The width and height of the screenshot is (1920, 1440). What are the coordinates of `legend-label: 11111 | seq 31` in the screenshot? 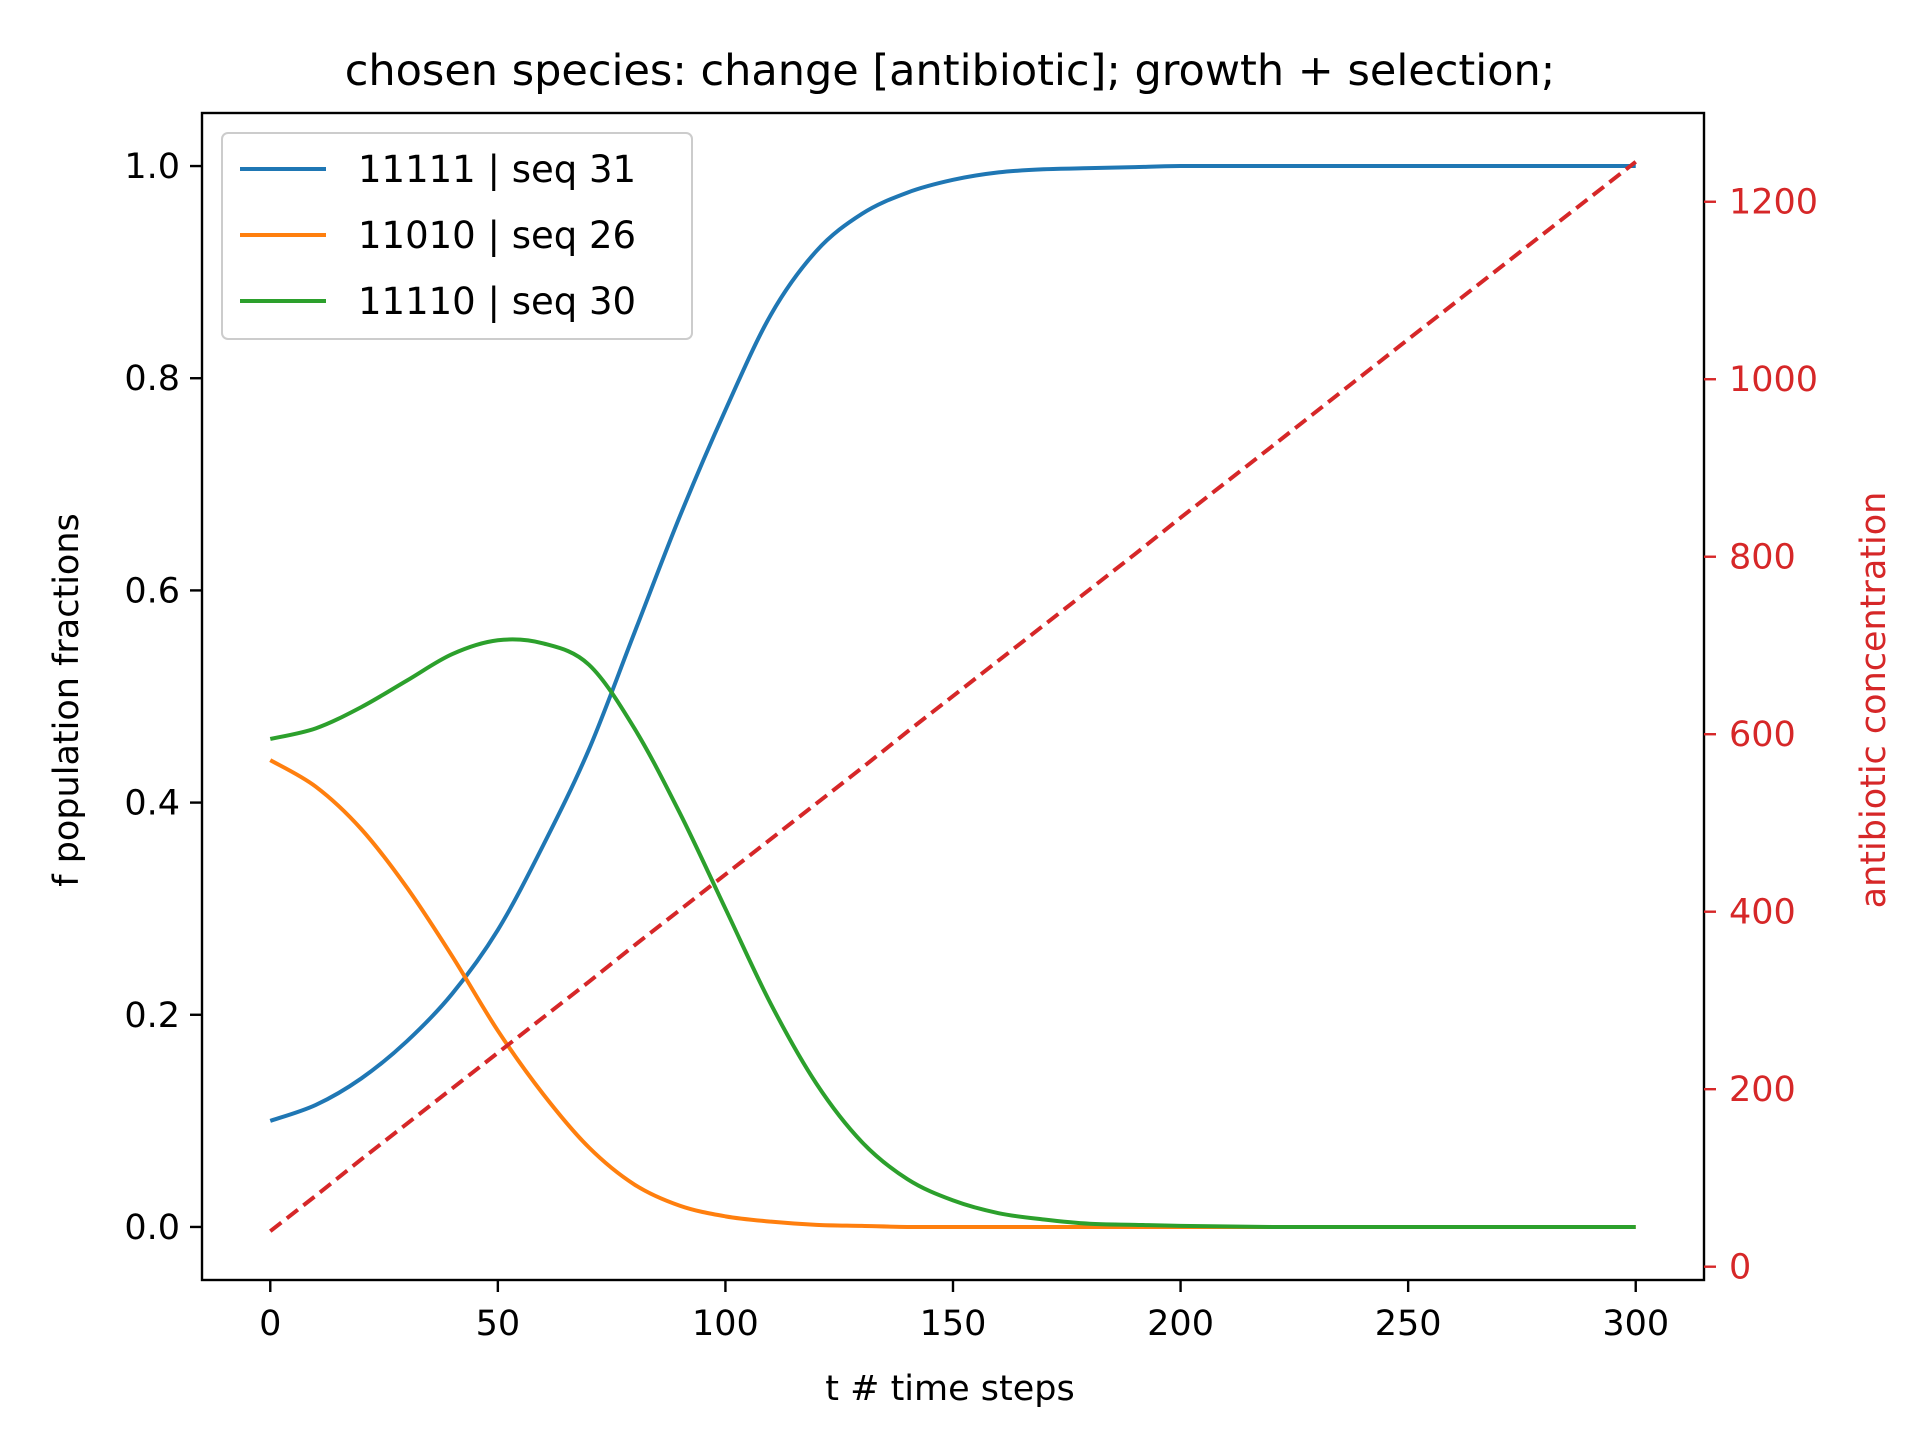 It's located at (497, 169).